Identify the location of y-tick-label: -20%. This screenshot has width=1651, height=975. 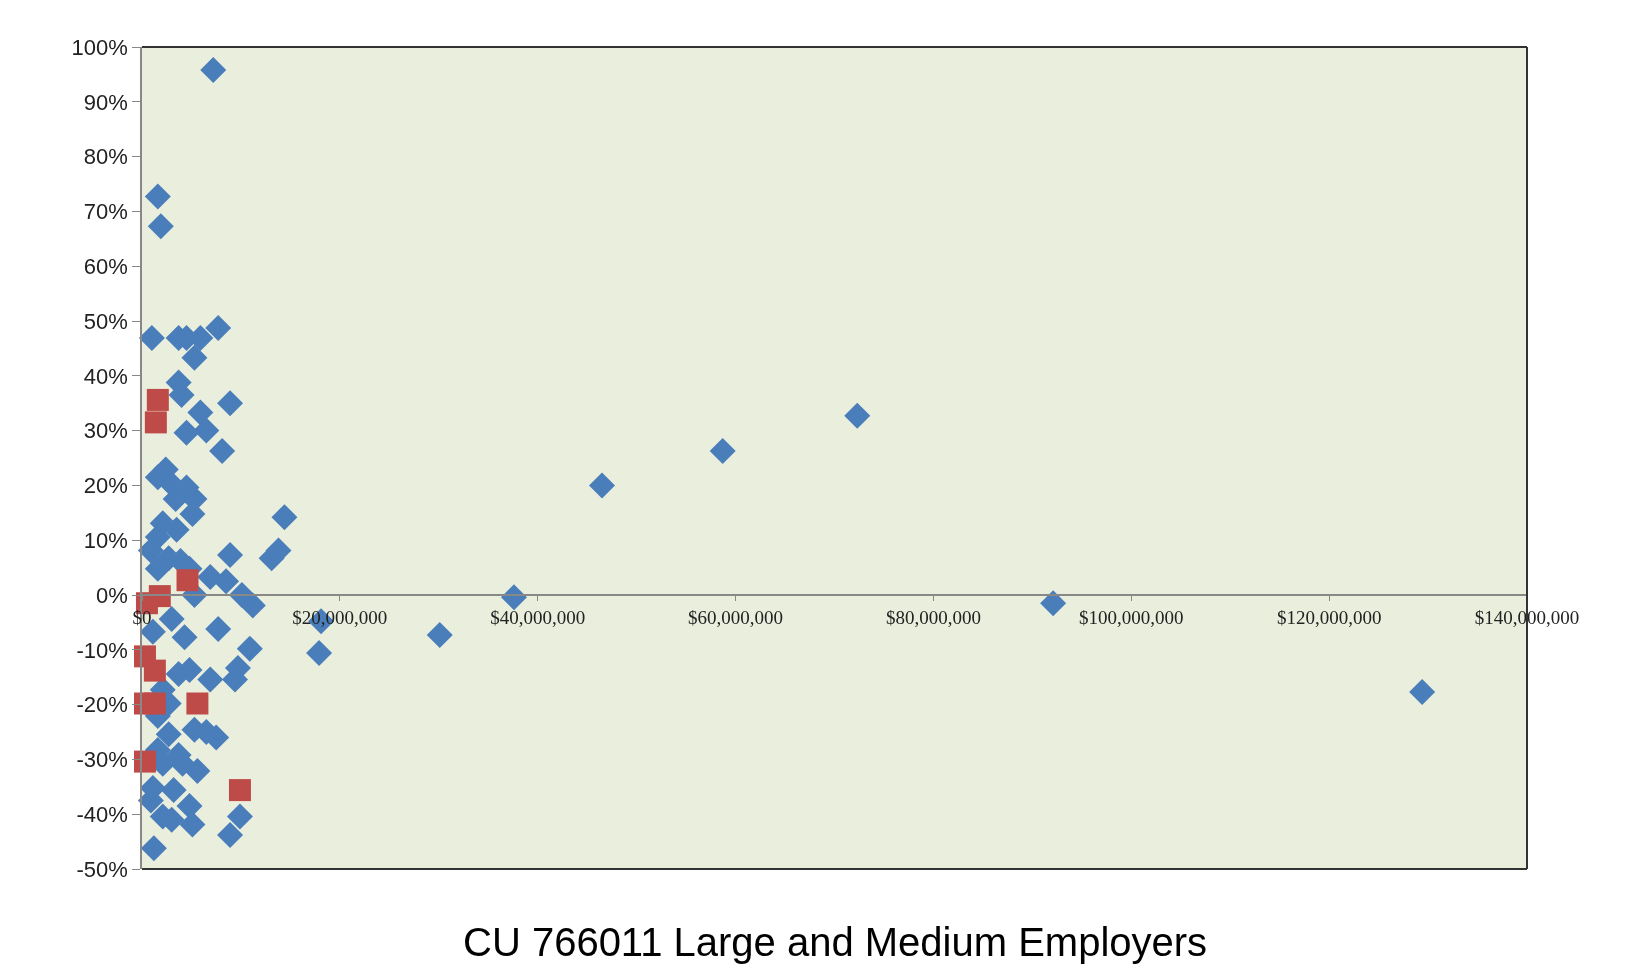
(102, 705).